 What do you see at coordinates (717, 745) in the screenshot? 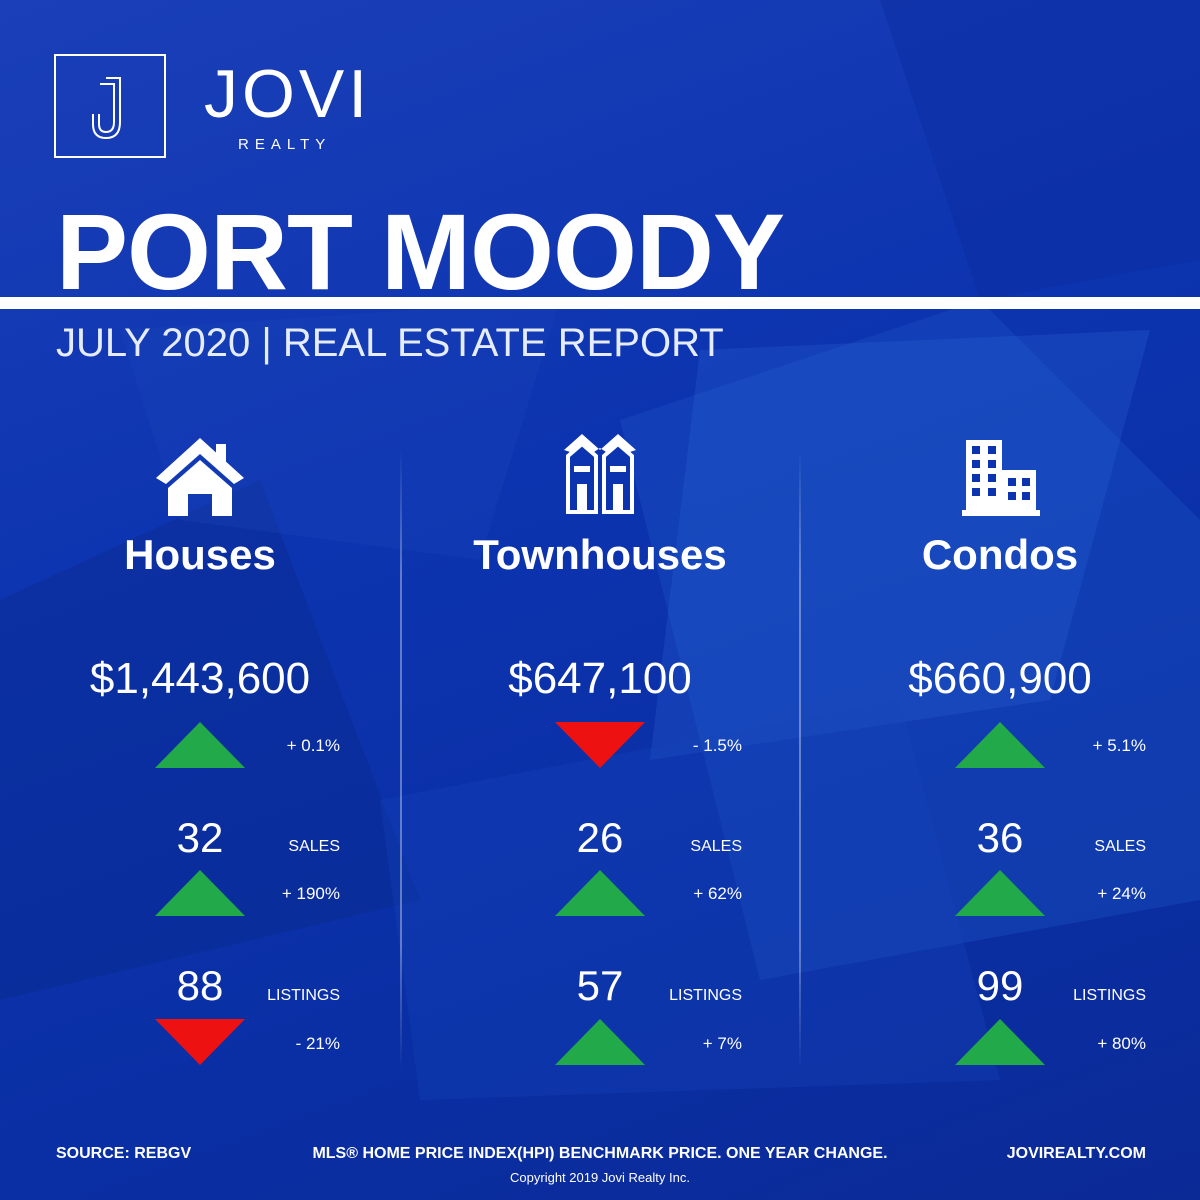
I see `price-change: - 1.5%` at bounding box center [717, 745].